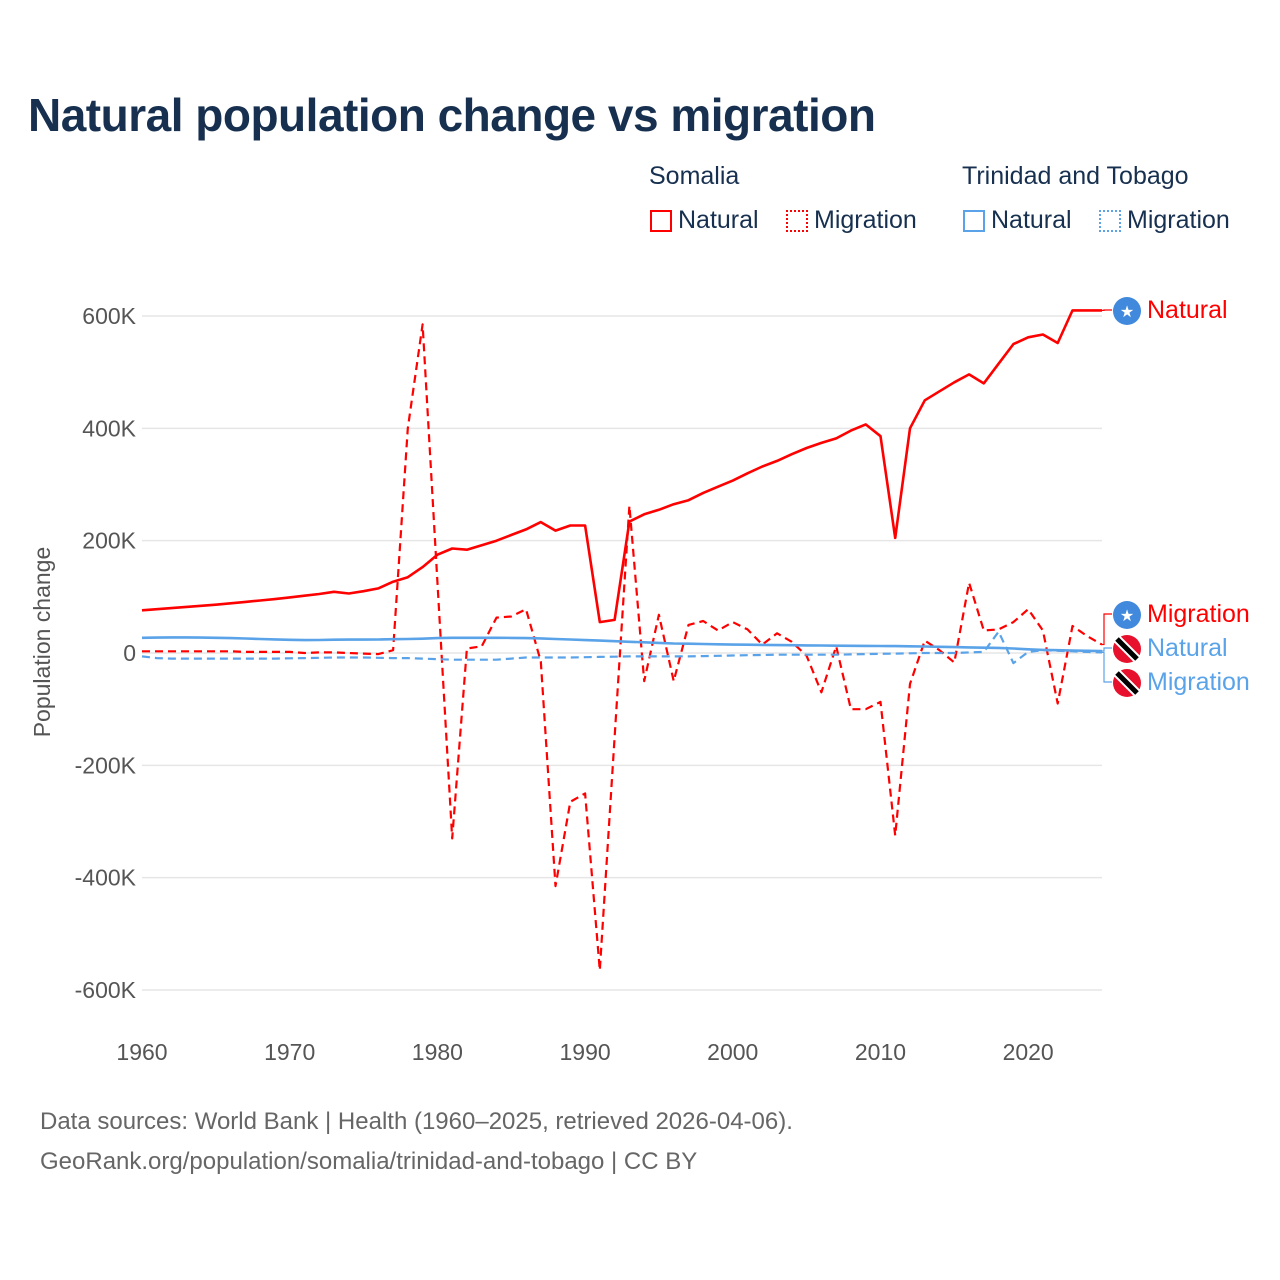 The width and height of the screenshot is (1280, 1280). I want to click on y-tick-label: 600K, so click(109, 316).